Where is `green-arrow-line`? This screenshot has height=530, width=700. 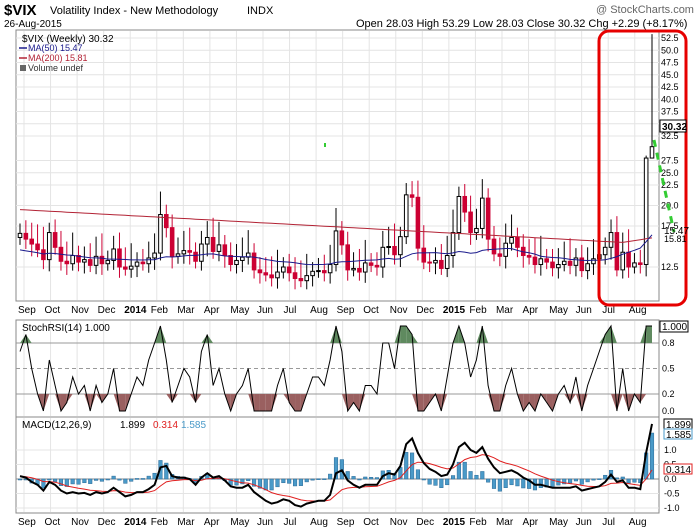
green-arrow-line is located at coordinates (664, 186).